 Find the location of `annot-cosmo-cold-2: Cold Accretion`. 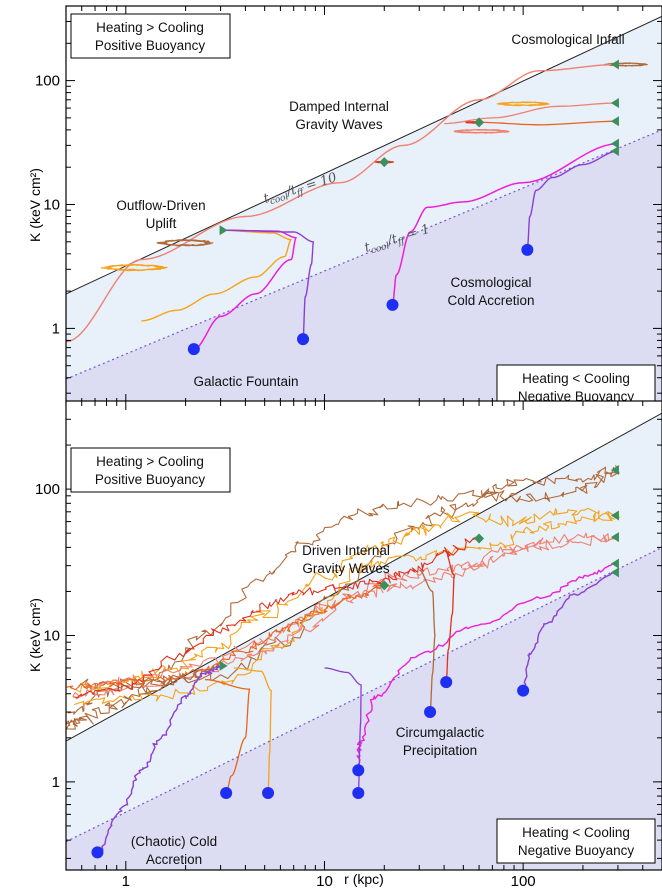

annot-cosmo-cold-2: Cold Accretion is located at coordinates (490, 300).